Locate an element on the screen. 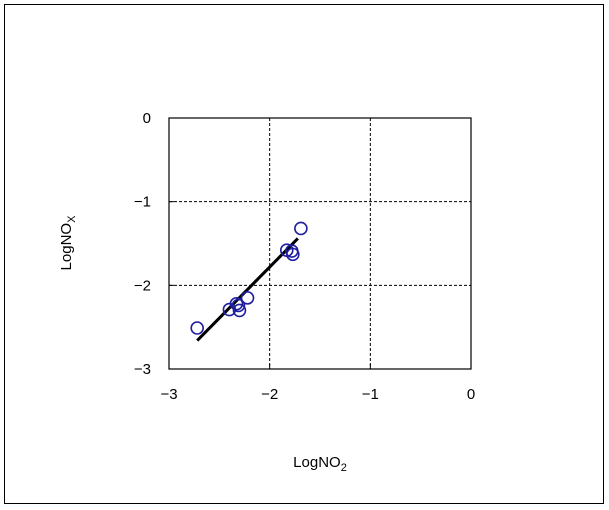 This screenshot has height=510, width=609. x-axis-title-base: LogNO is located at coordinates (317, 462).